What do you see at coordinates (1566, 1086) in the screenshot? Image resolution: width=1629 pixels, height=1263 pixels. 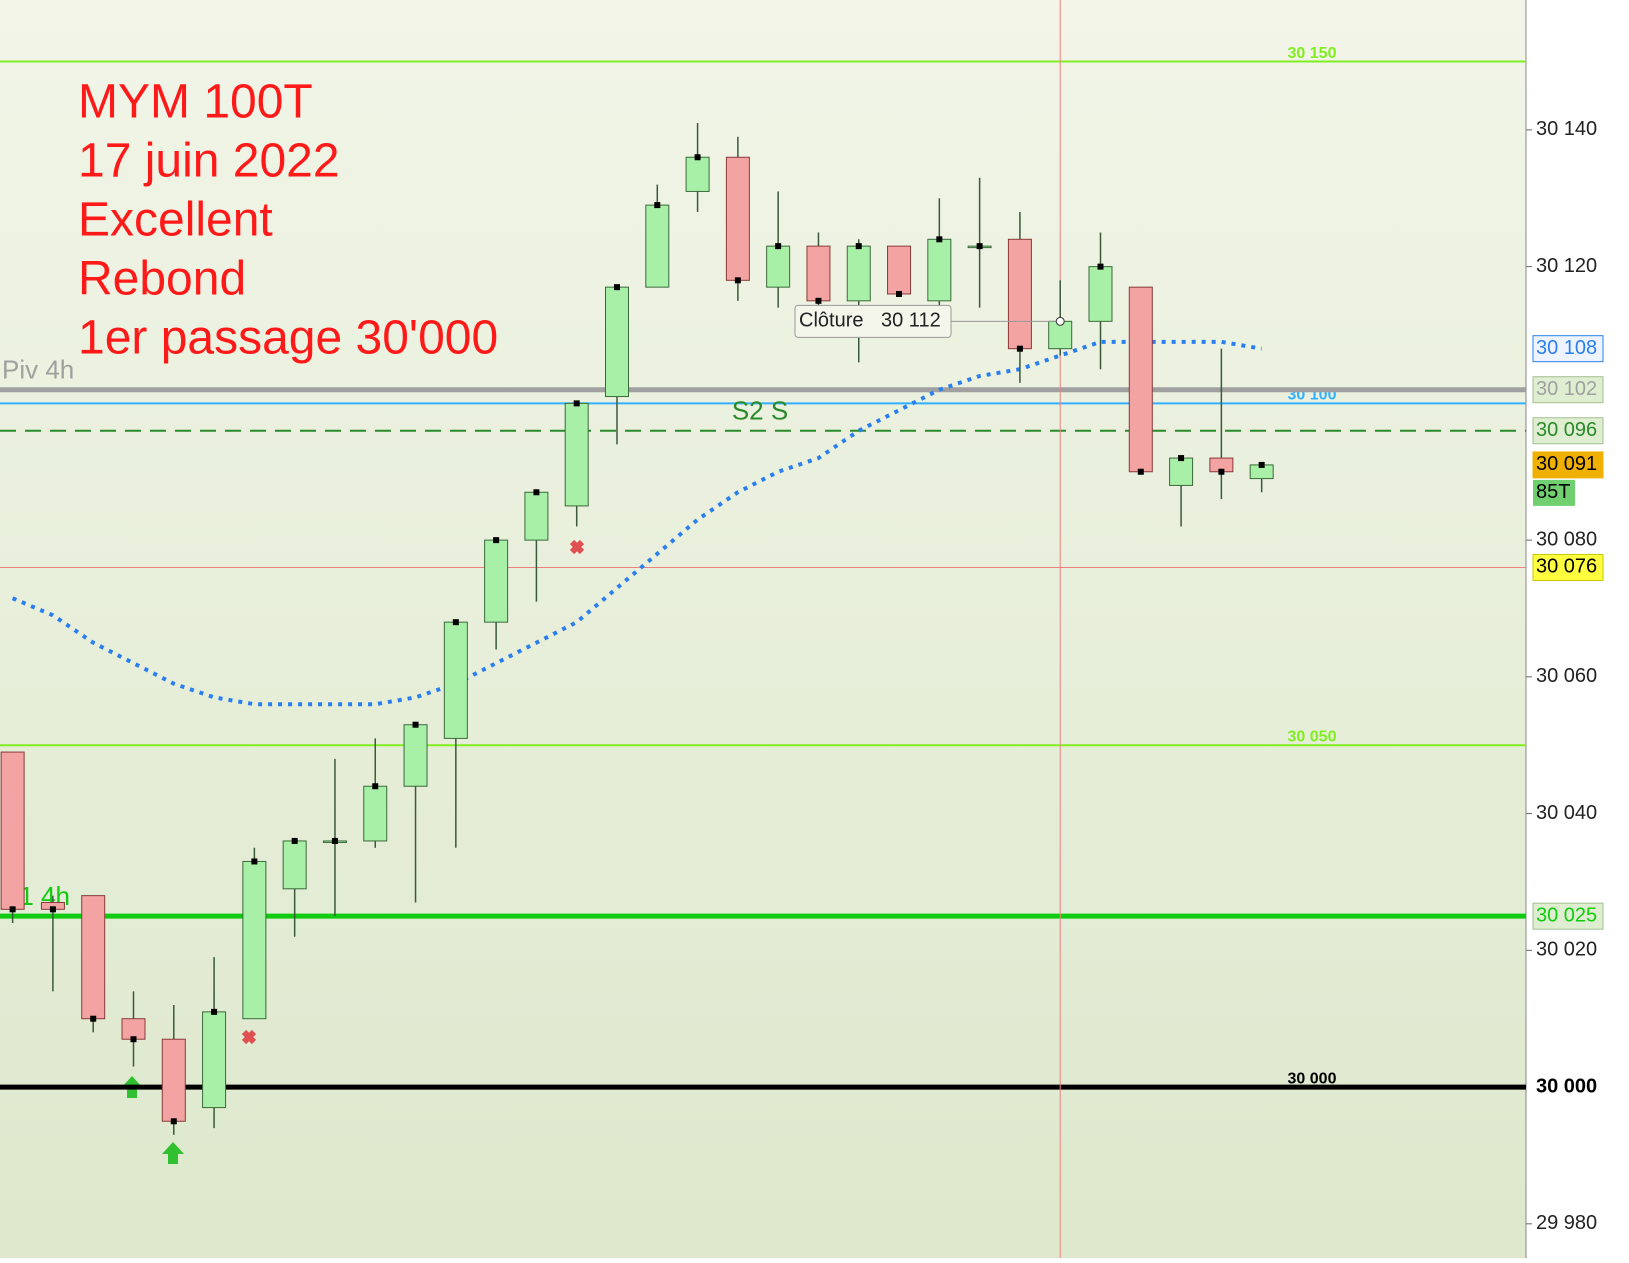 I see `axis-badge-label: 30 000` at bounding box center [1566, 1086].